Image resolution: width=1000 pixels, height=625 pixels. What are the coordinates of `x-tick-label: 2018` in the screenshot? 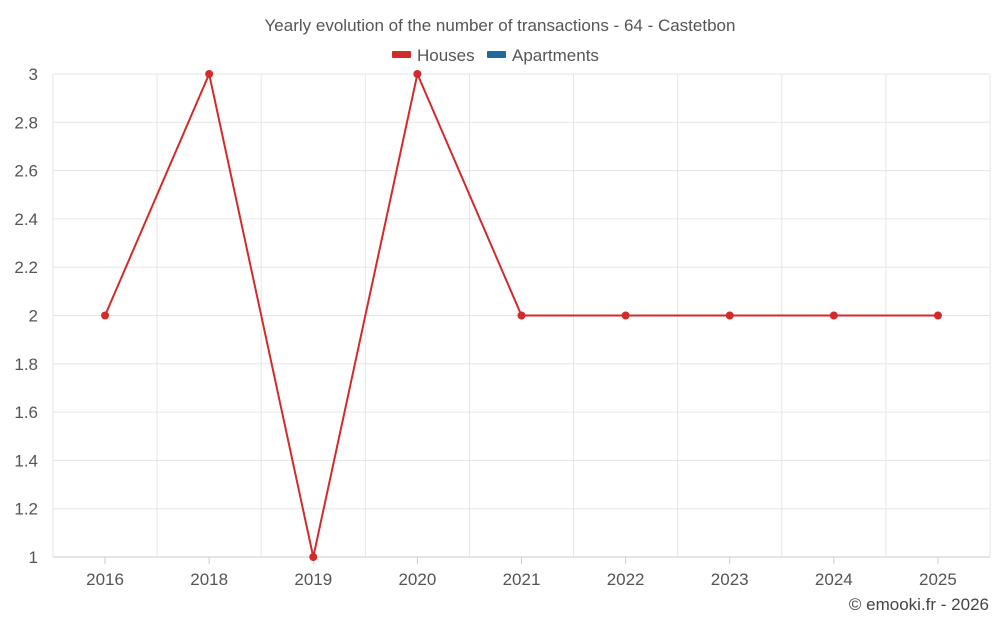 It's located at (209, 579).